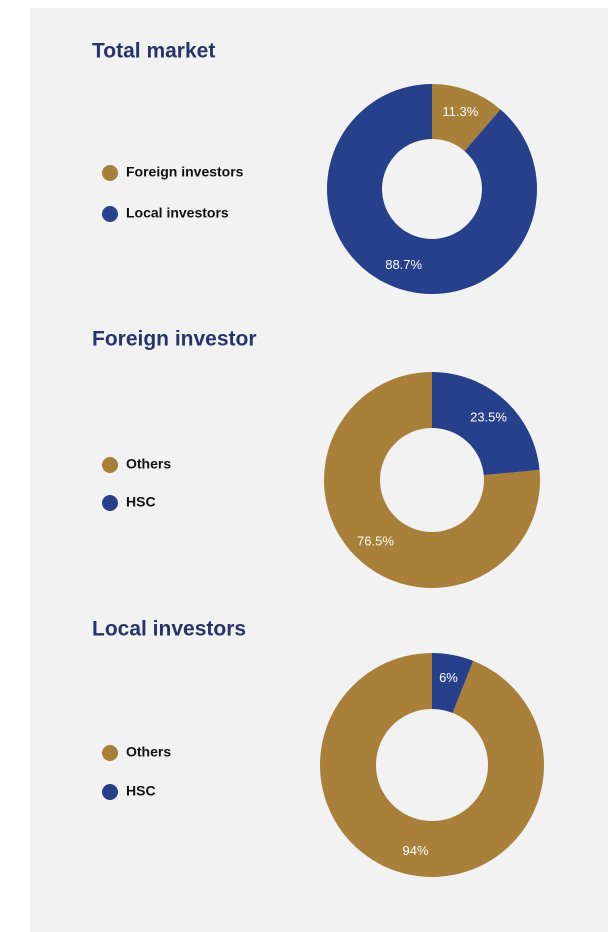 The width and height of the screenshot is (614, 932). Describe the element at coordinates (488, 416) in the screenshot. I see `slice-label: 23.5%` at that location.